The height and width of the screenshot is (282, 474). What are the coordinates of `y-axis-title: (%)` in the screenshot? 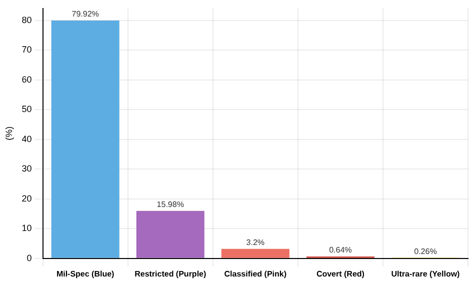 It's located at (9, 133).